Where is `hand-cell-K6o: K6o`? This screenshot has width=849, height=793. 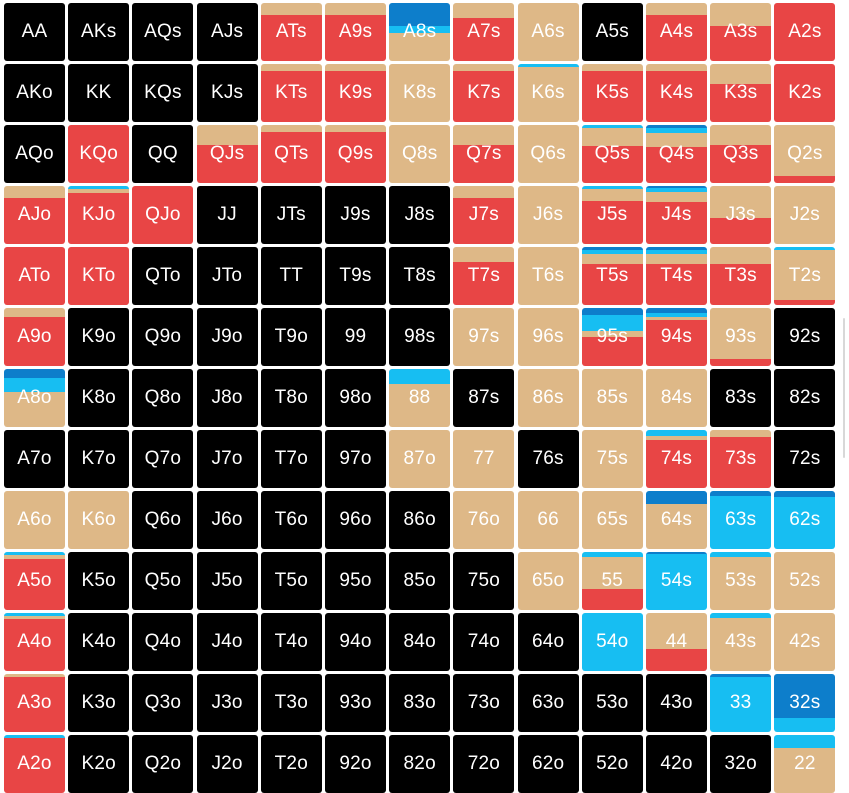
hand-cell-K6o: K6o is located at coordinates (99, 520).